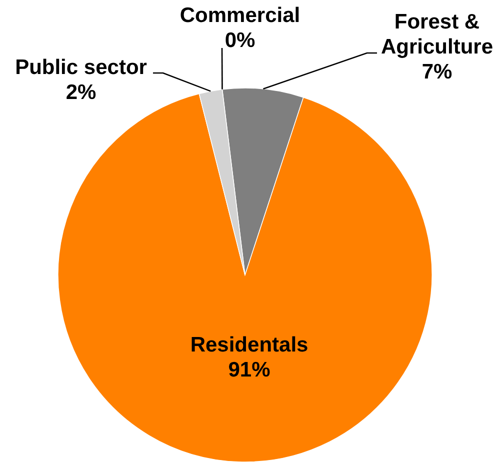 This screenshot has width=496, height=463. What do you see at coordinates (437, 34) in the screenshot?
I see `slice-label: Forest & Agriculture` at bounding box center [437, 34].